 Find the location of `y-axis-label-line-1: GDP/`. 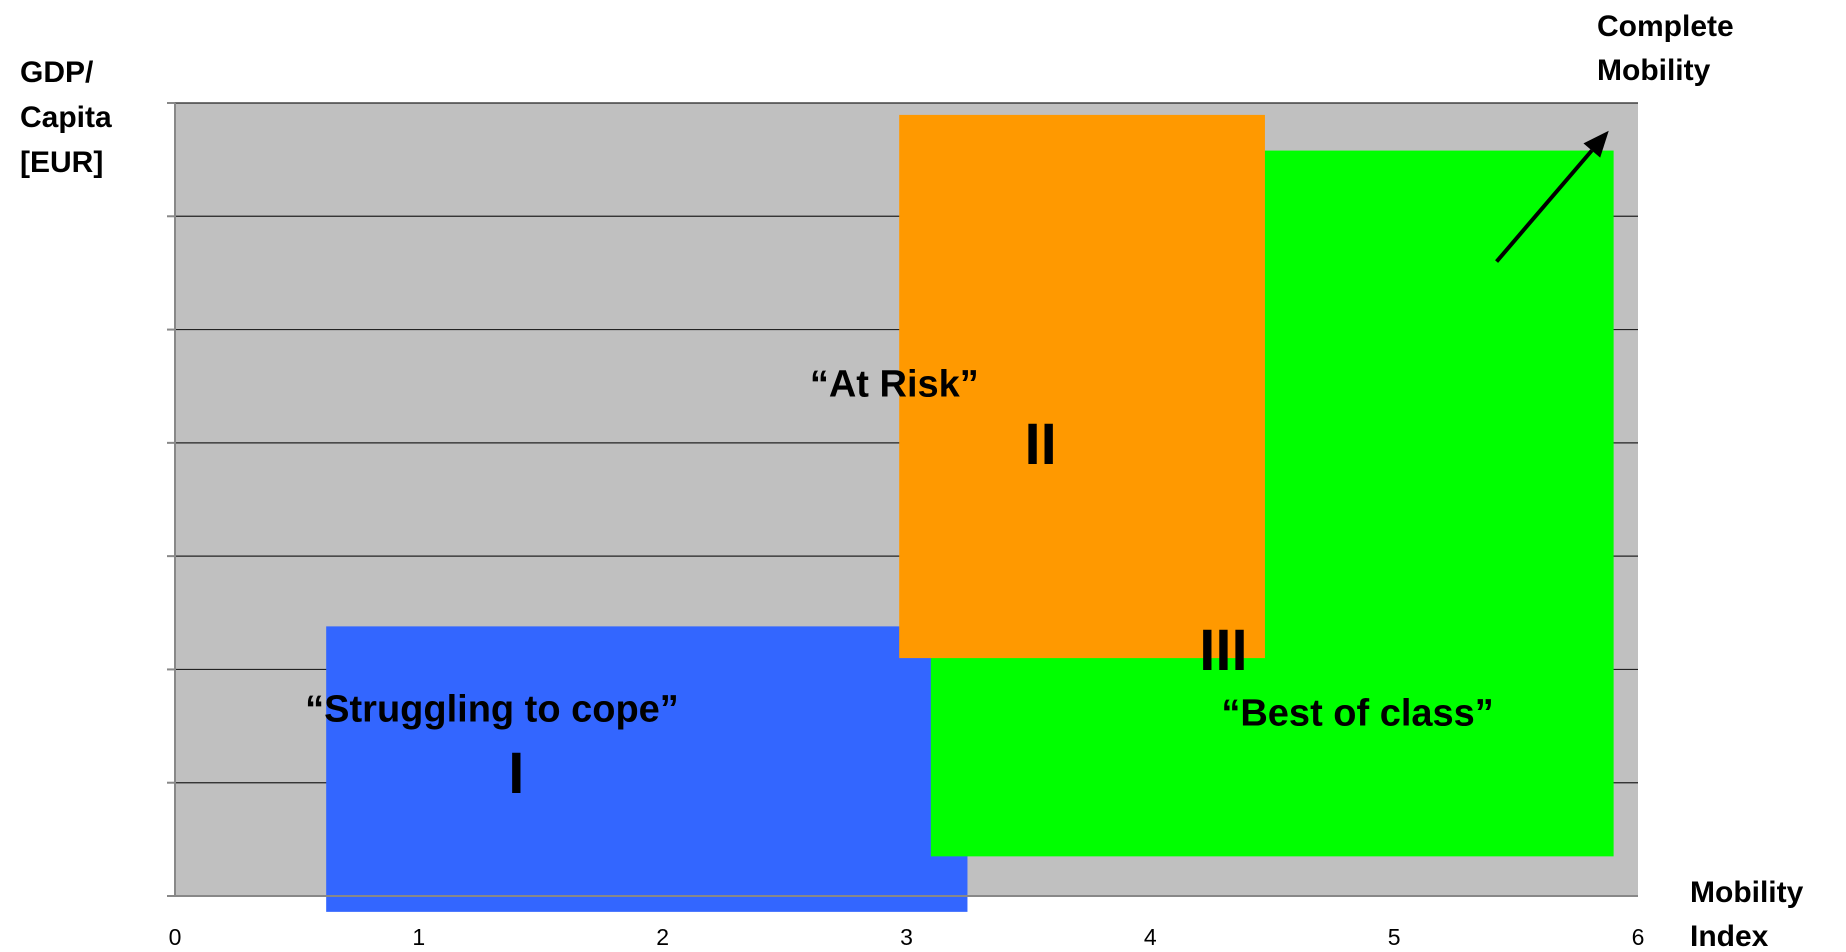

y-axis-label-line-1: GDP/ is located at coordinates (57, 72).